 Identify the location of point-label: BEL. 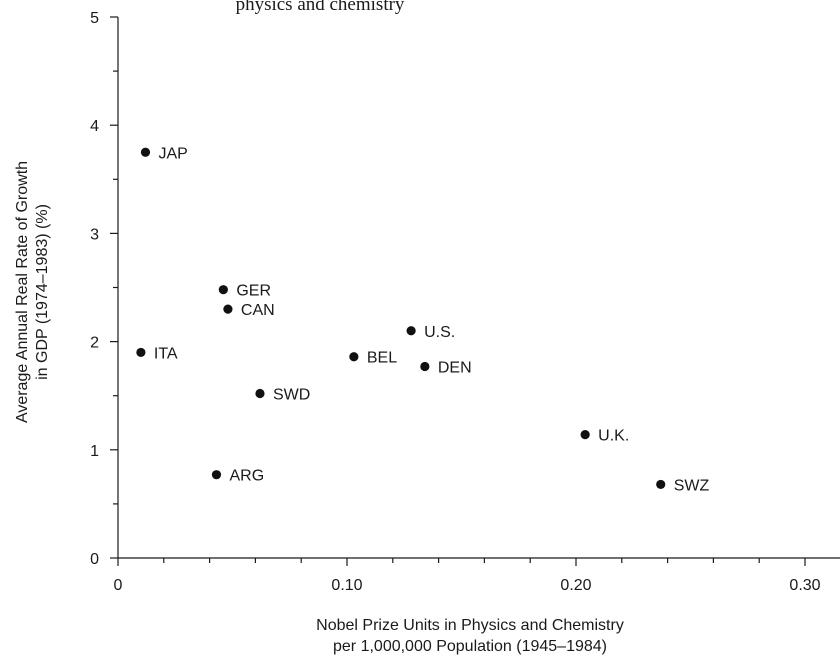
(382, 358).